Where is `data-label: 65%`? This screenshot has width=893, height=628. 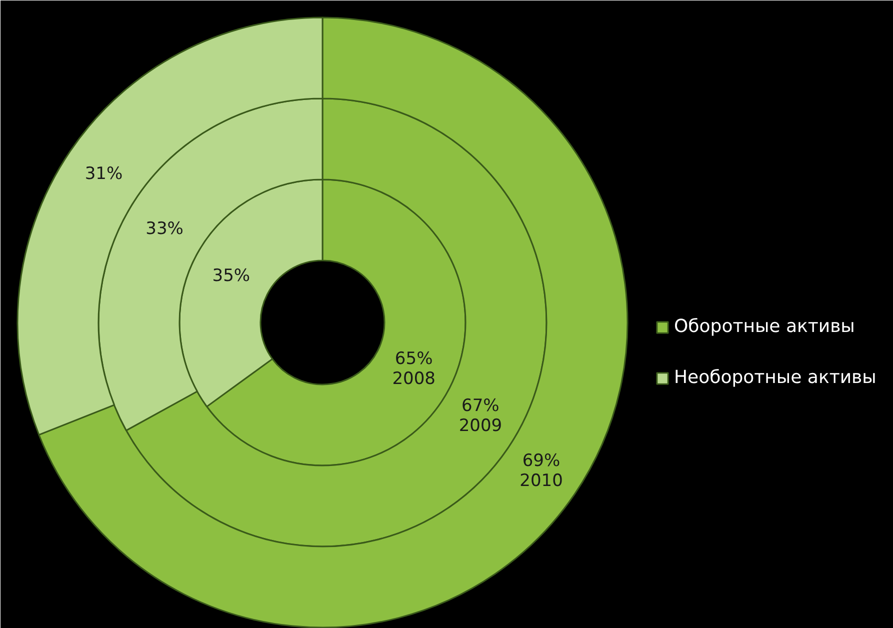
data-label: 65% is located at coordinates (413, 359).